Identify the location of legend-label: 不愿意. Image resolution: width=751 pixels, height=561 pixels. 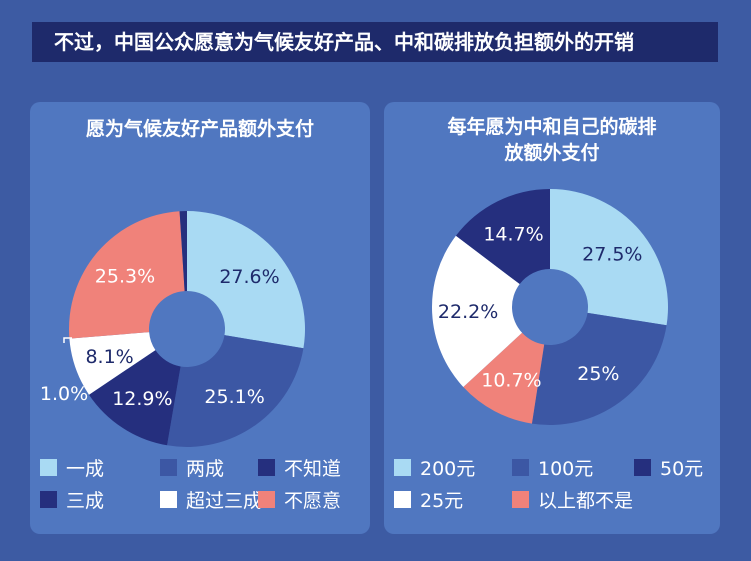
(313, 501).